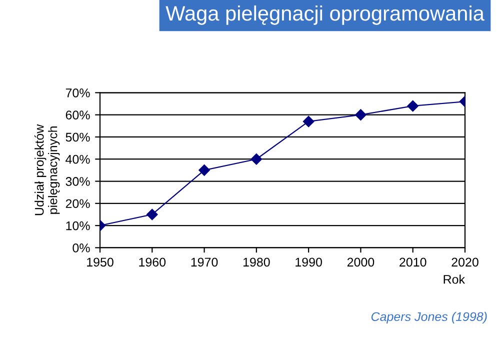 The image size is (500, 337). Describe the element at coordinates (204, 262) in the screenshot. I see `x-tick-label: 1970` at that location.